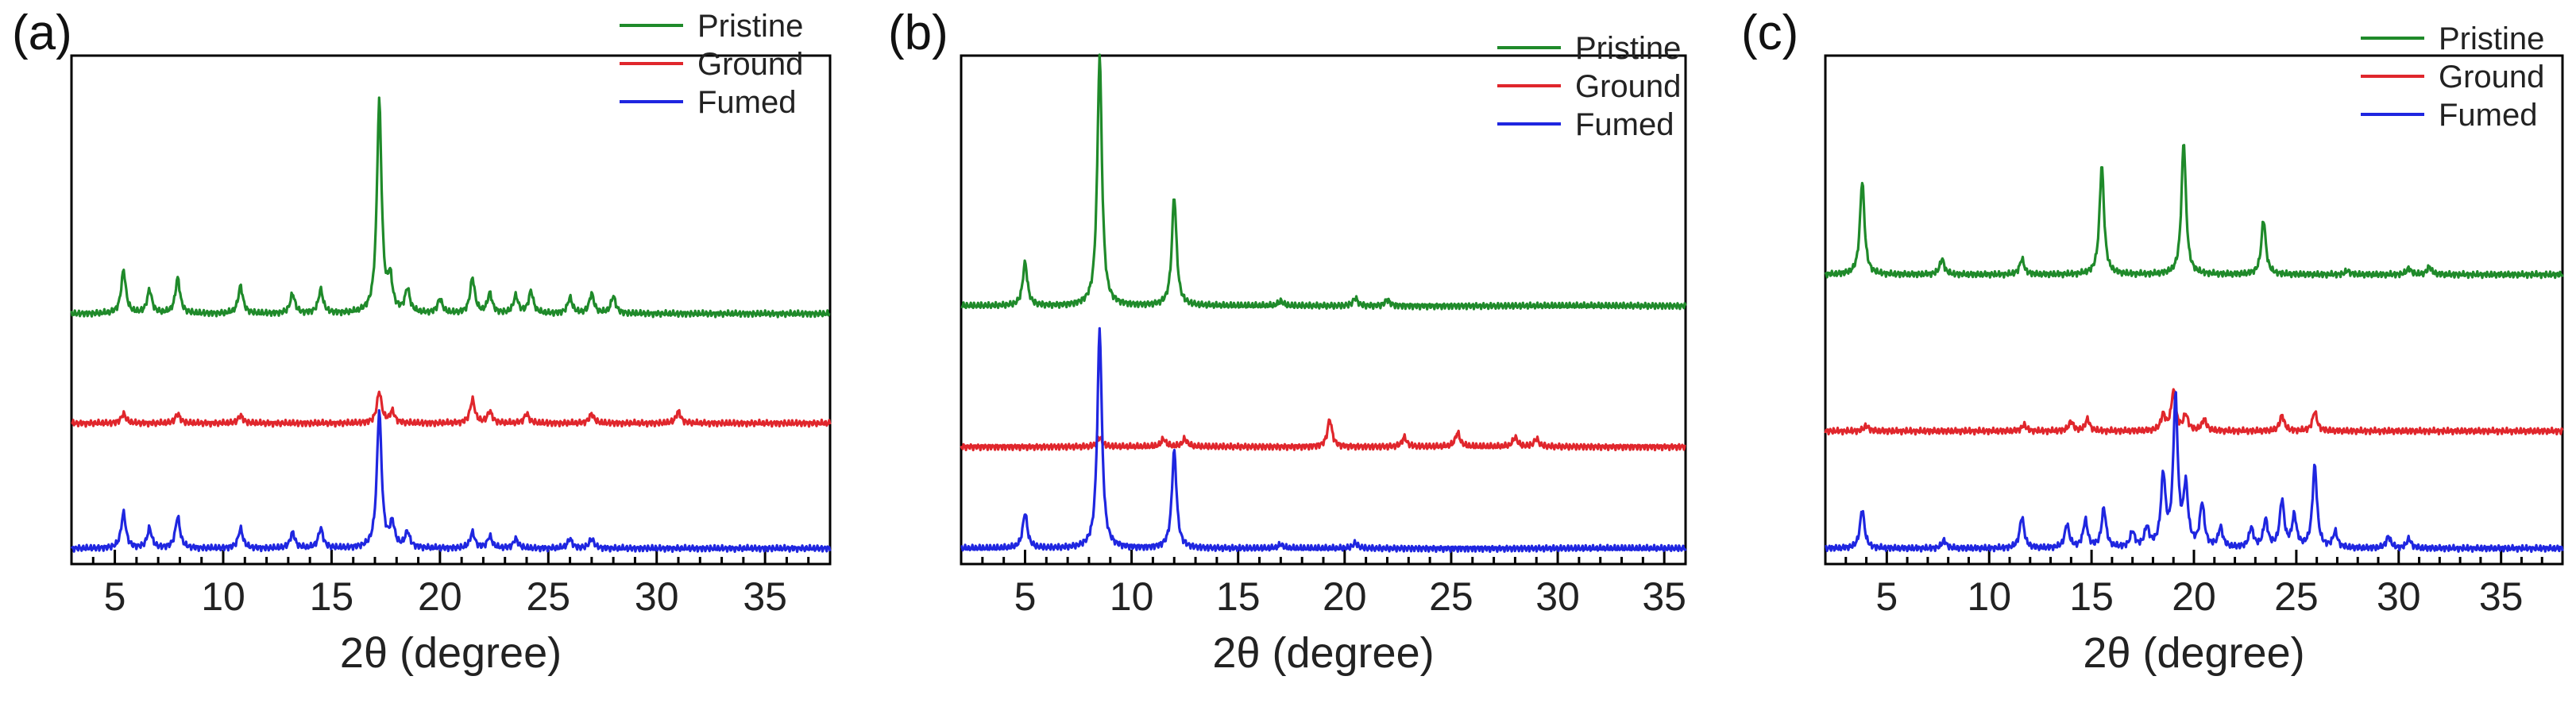 This screenshot has width=2576, height=711. I want to click on panel-label: (c), so click(1769, 33).